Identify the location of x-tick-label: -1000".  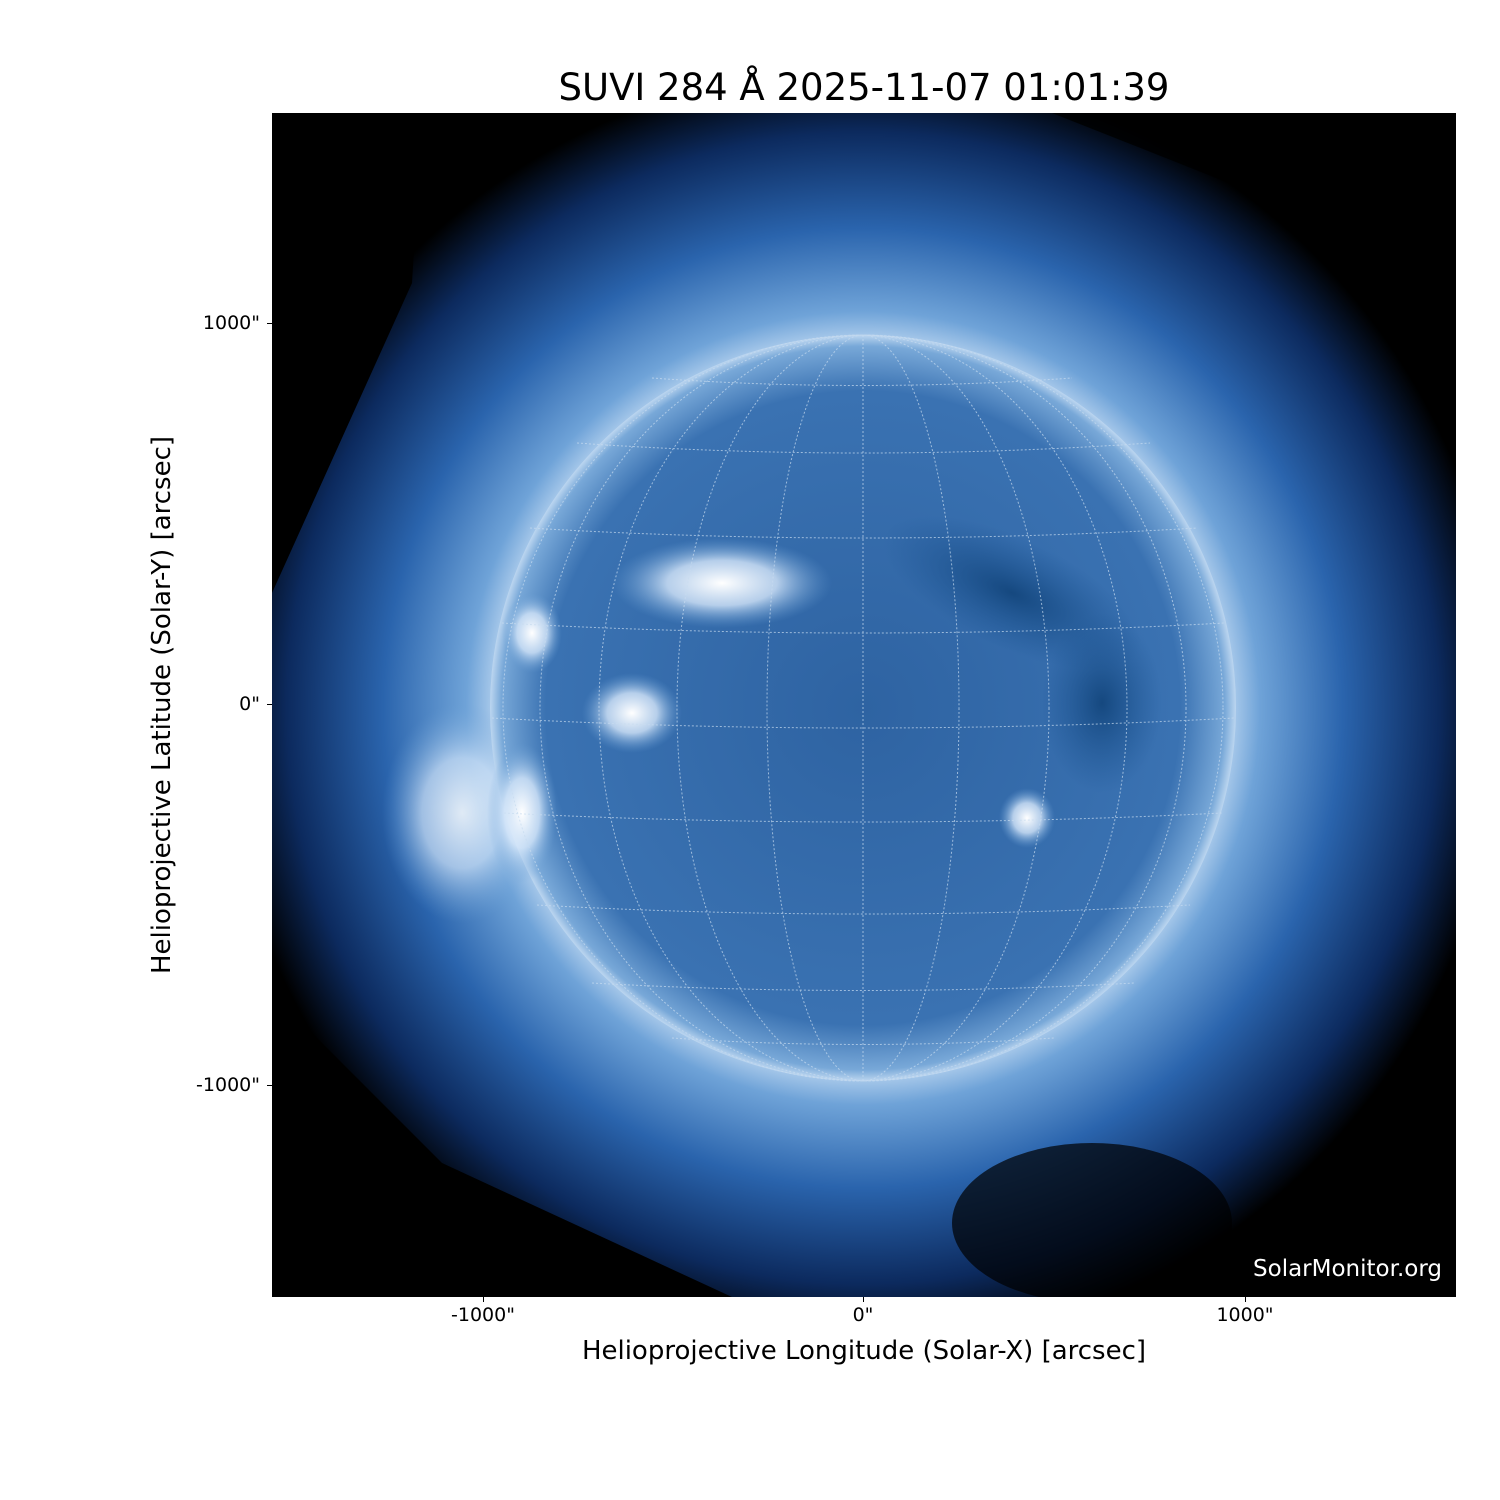
(483, 1315).